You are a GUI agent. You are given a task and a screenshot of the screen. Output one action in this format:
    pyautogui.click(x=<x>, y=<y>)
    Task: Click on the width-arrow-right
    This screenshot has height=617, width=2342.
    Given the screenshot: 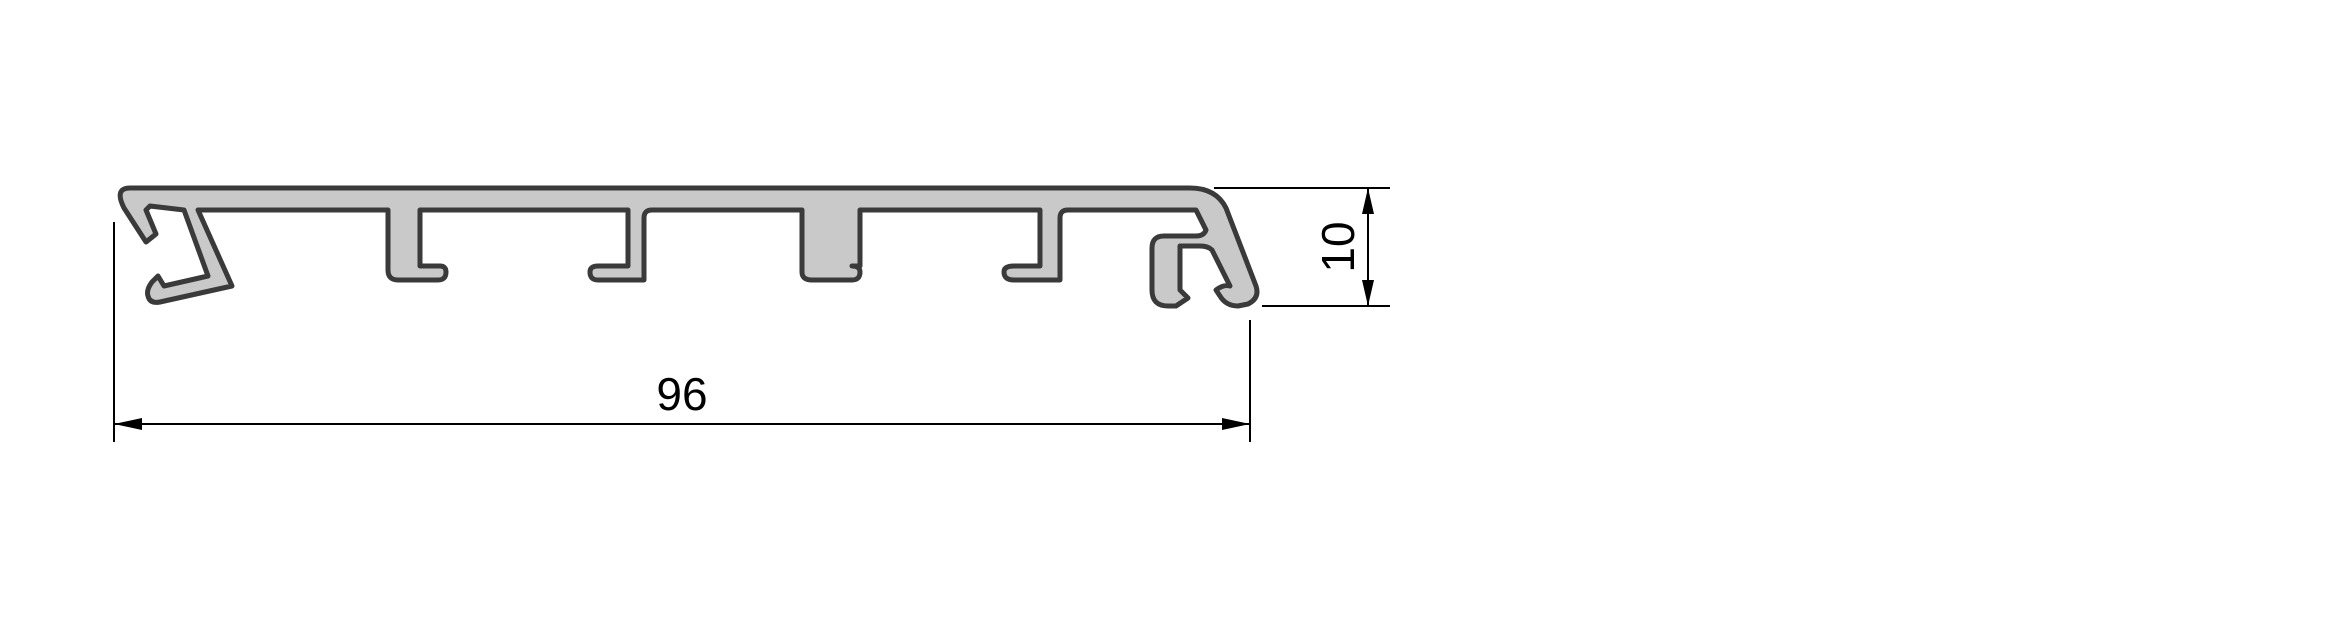 What is the action you would take?
    pyautogui.click(x=1236, y=424)
    